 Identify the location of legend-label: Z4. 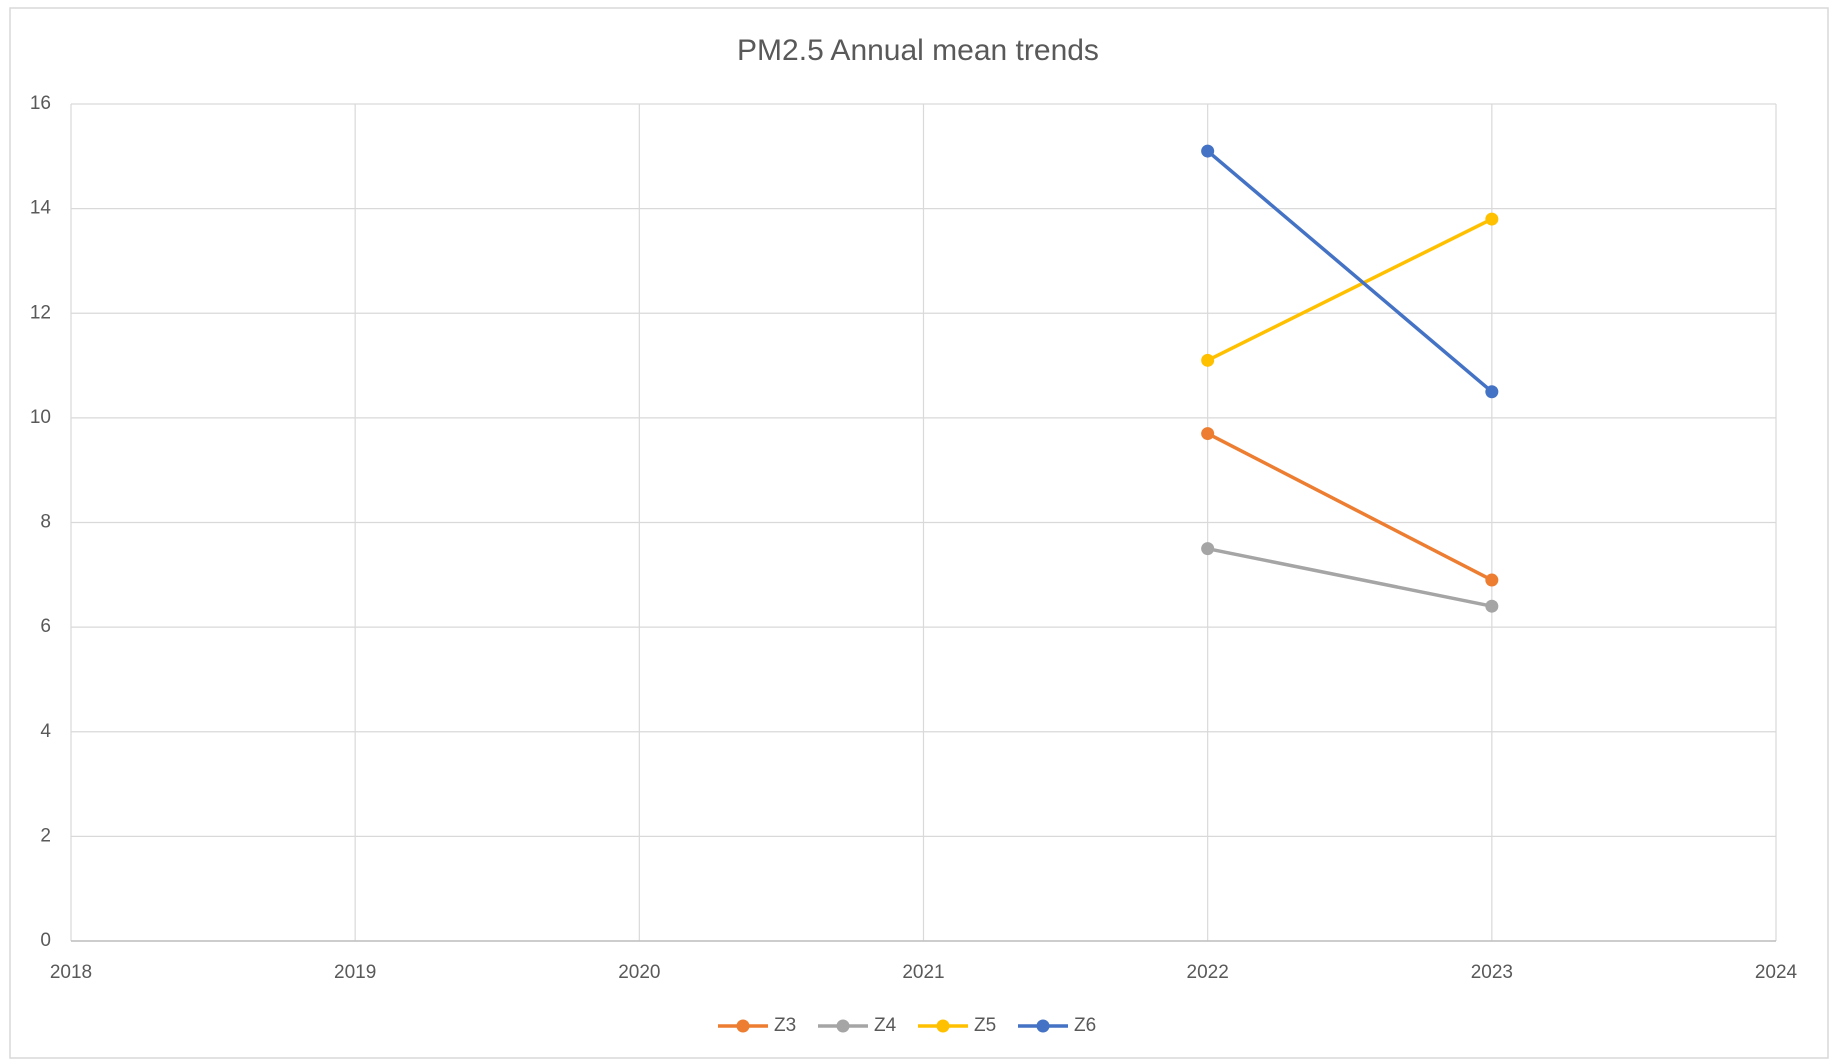
(885, 1025).